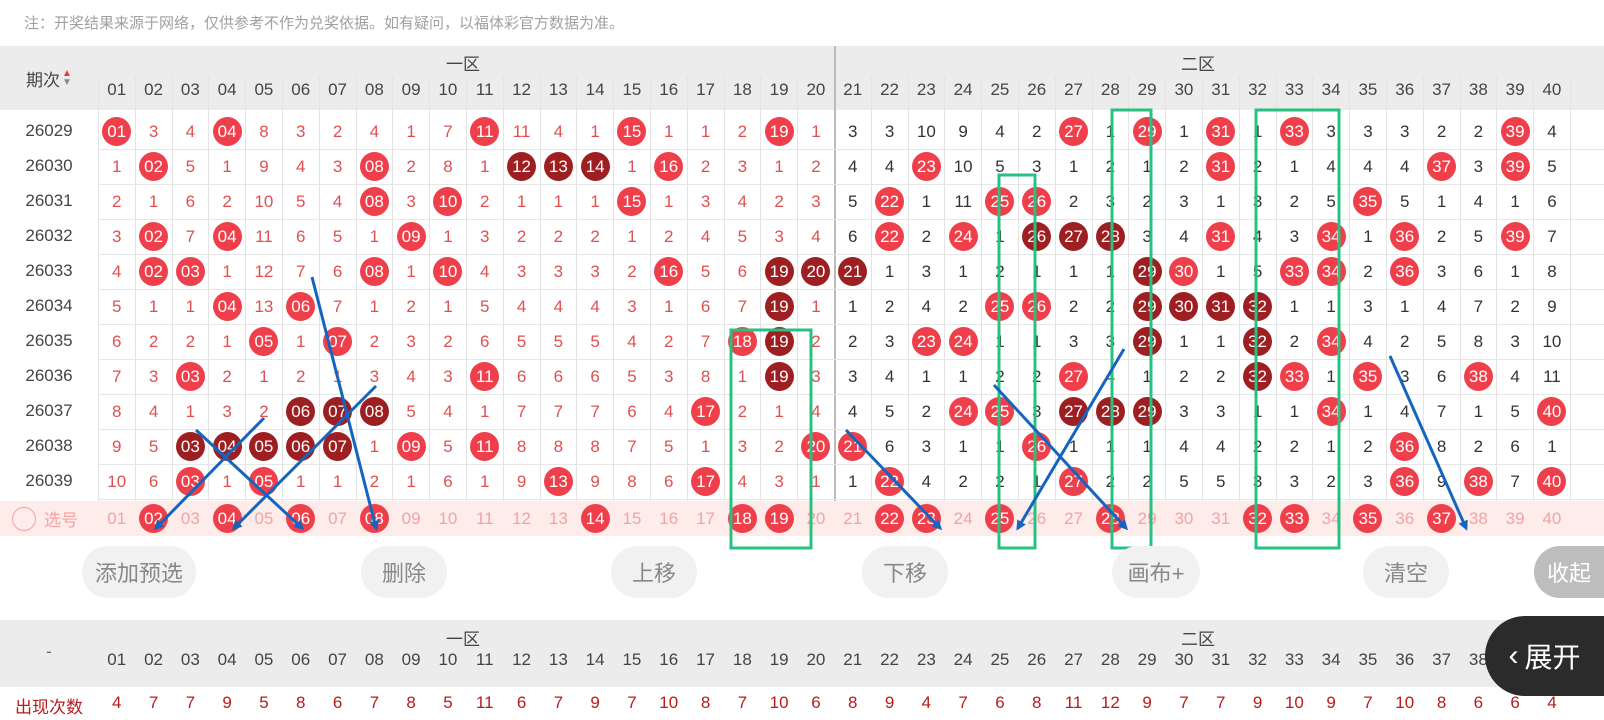 The width and height of the screenshot is (1604, 720). Describe the element at coordinates (1073, 702) in the screenshot. I see `count-cell: 11` at that location.